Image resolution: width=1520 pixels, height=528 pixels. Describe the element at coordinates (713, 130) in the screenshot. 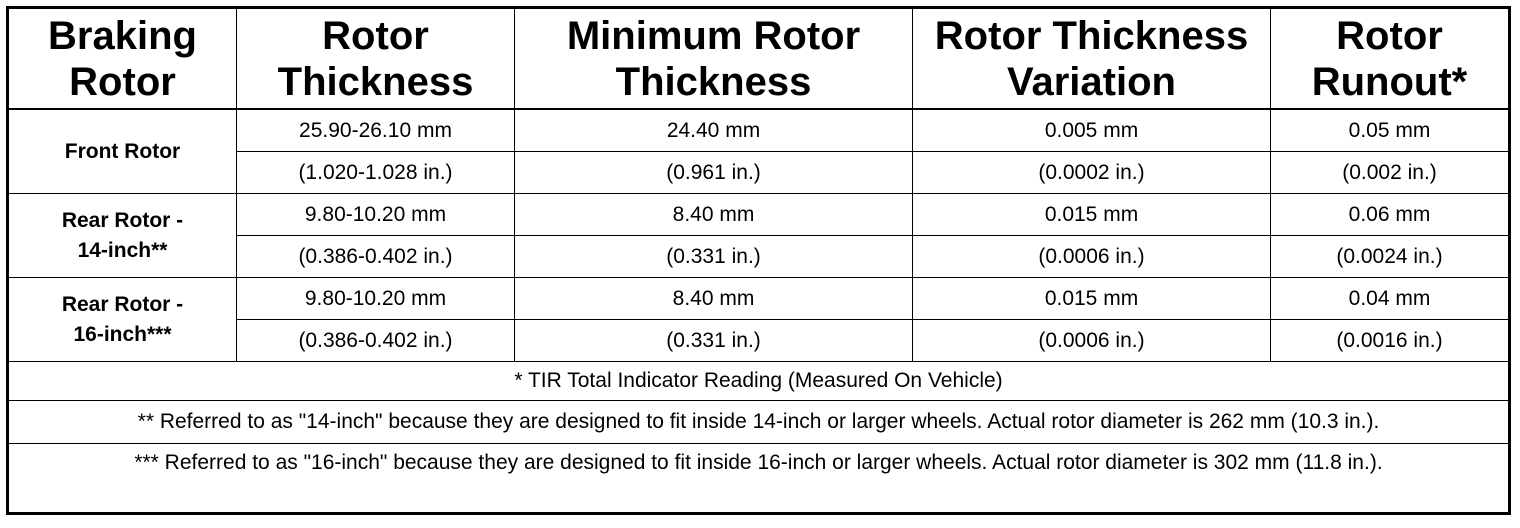

I see `min-rotor-thickness-metric: 24.40 mm` at that location.